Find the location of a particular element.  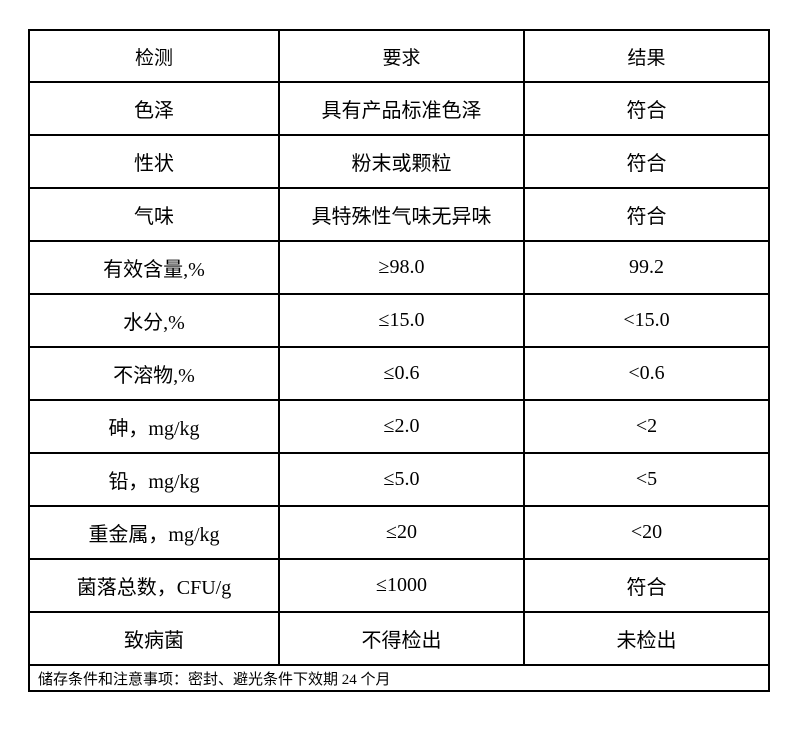

table-footer-row: 储存条件和注意事项：密封、避光条件下效期 24 个月 is located at coordinates (399, 678).